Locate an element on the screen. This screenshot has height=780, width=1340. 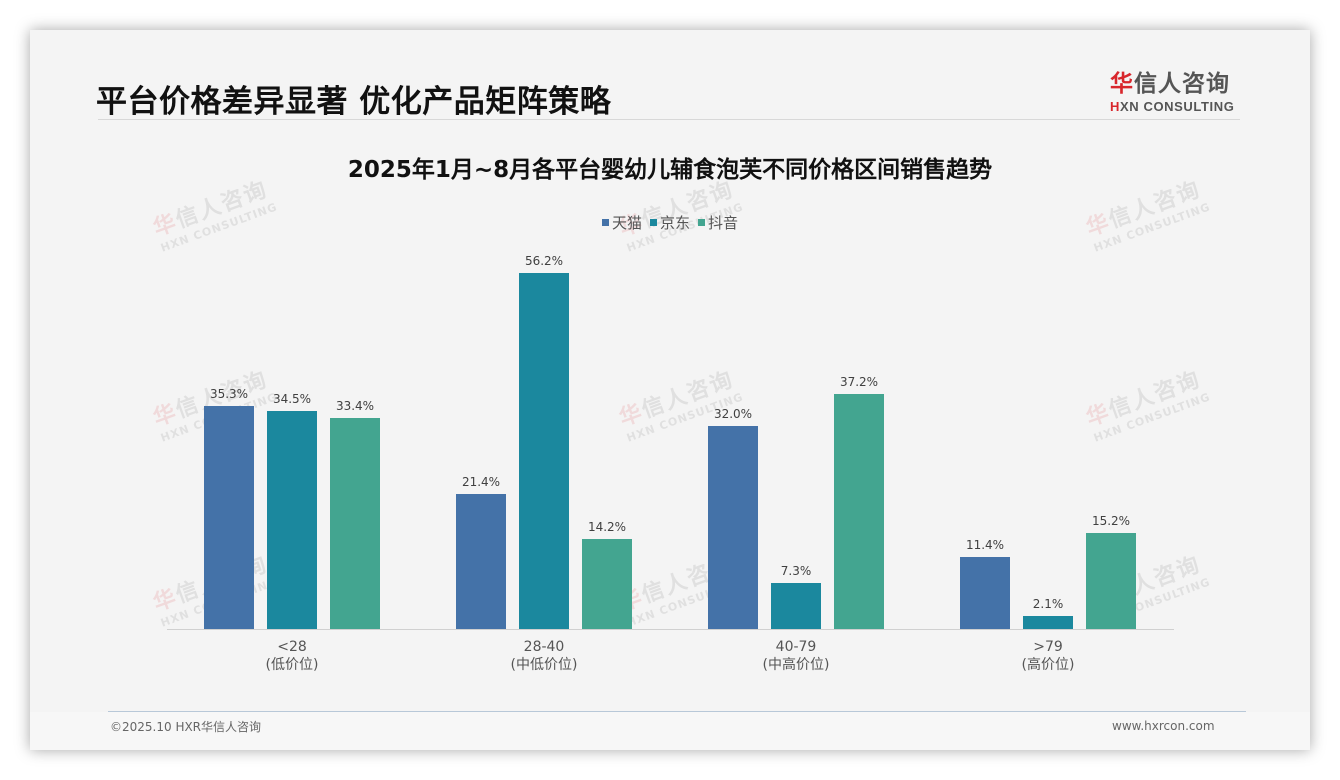
category-range: 28-40 is located at coordinates (544, 647).